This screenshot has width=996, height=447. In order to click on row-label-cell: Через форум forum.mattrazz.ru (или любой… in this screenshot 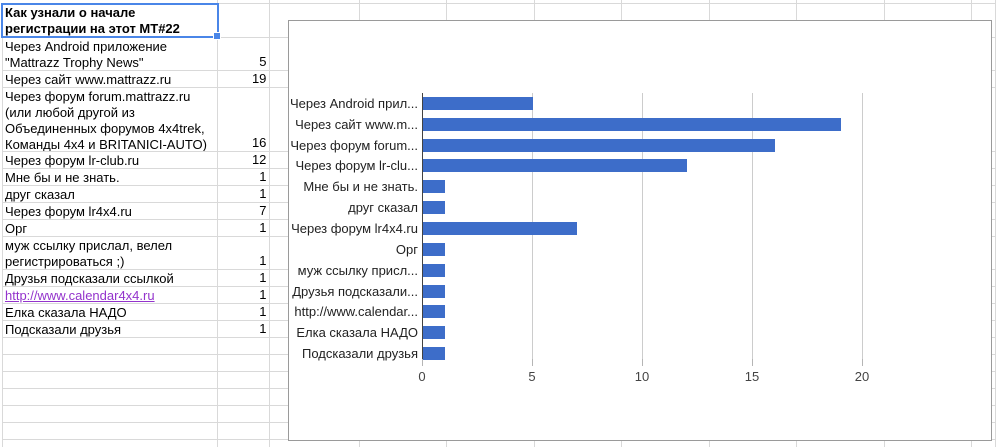, I will do `click(110, 119)`.